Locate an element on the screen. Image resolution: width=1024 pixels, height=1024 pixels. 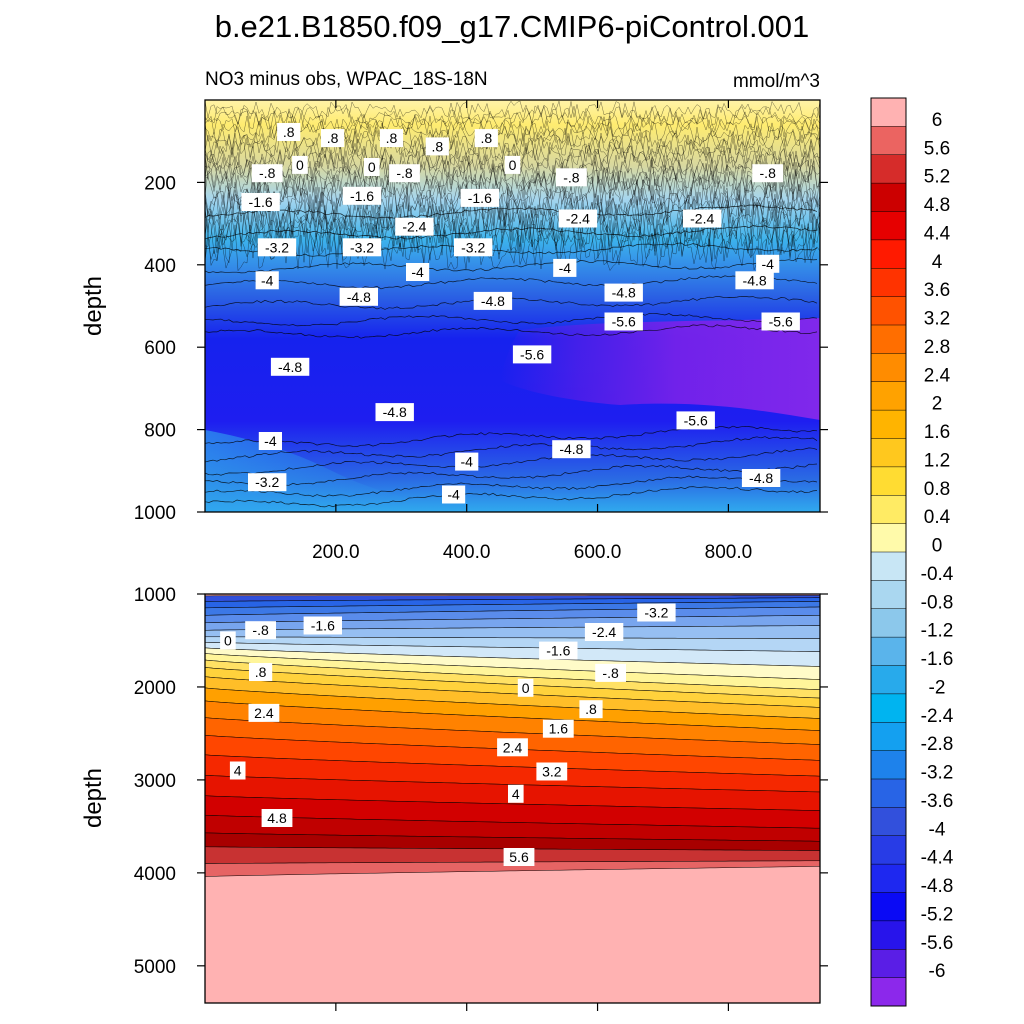
x-tick-label: 600.0 is located at coordinates (598, 552).